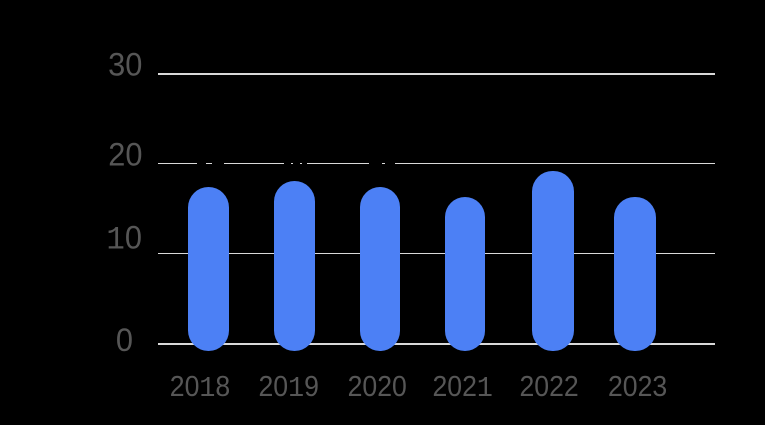 The image size is (765, 425). What do you see at coordinates (288, 387) in the screenshot?
I see `svg-text: 2019` at bounding box center [288, 387].